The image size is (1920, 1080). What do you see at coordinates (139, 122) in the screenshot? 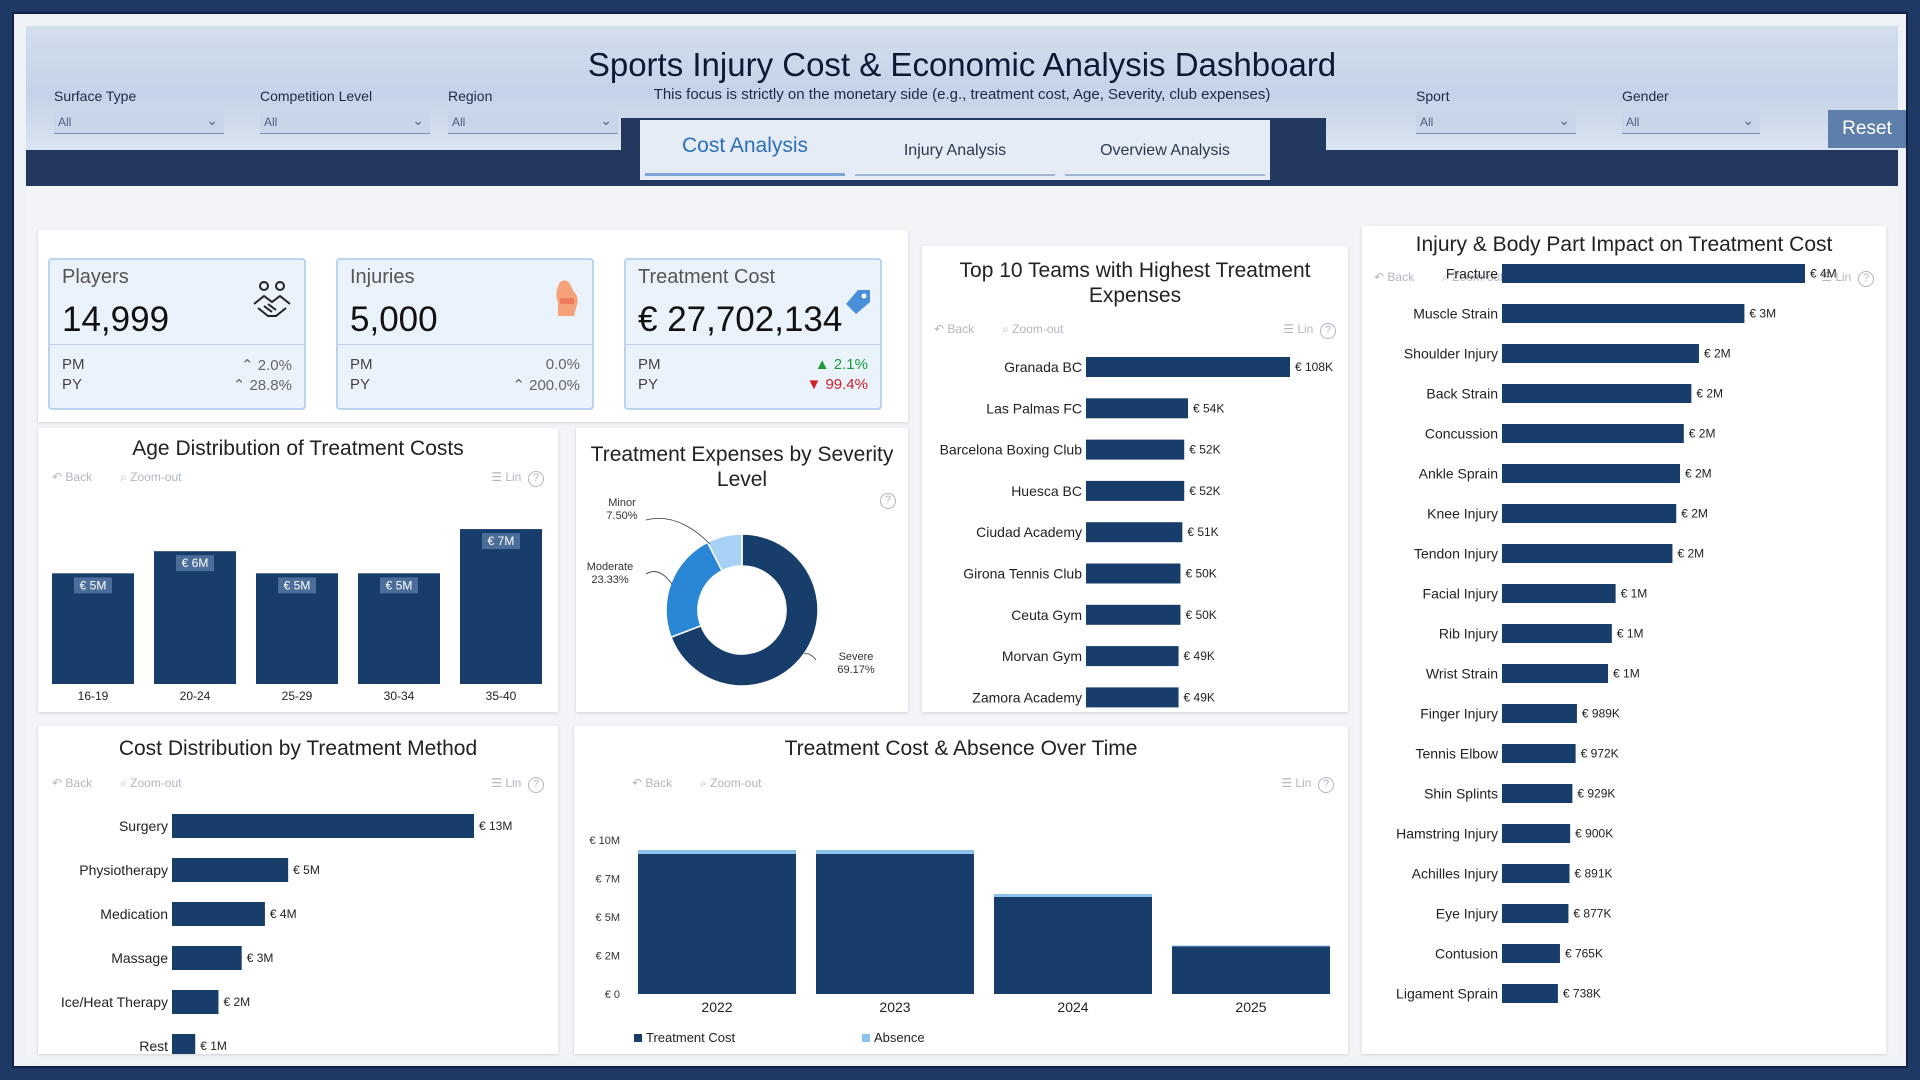
I see `filter-select-surface-type: All ⌄` at bounding box center [139, 122].